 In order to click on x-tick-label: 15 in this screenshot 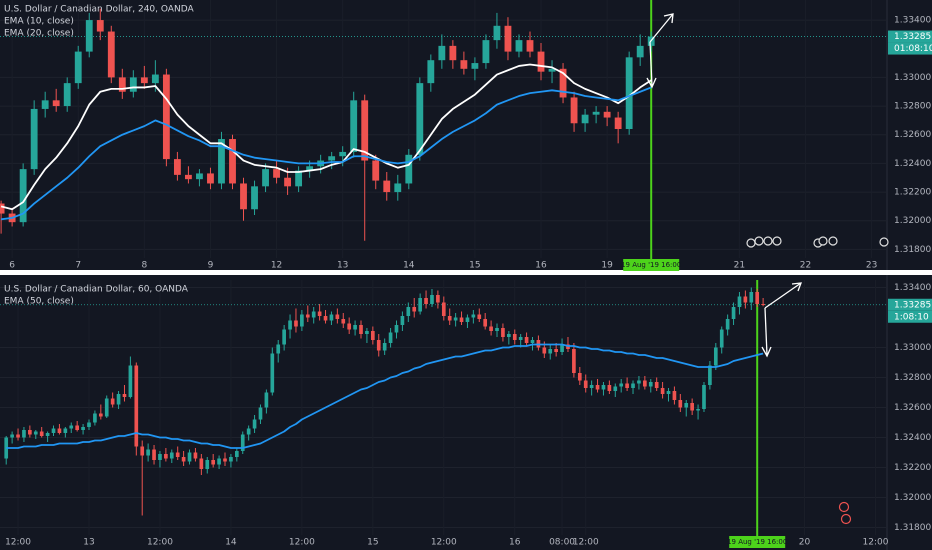, I will do `click(372, 543)`.